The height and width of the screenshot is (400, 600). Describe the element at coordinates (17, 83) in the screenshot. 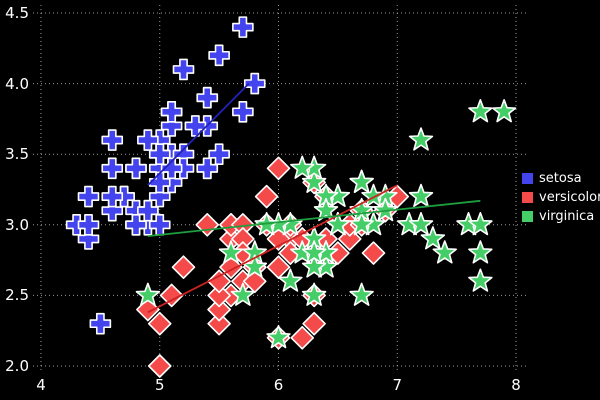

I see `y-tick-4.0: 4.0` at that location.